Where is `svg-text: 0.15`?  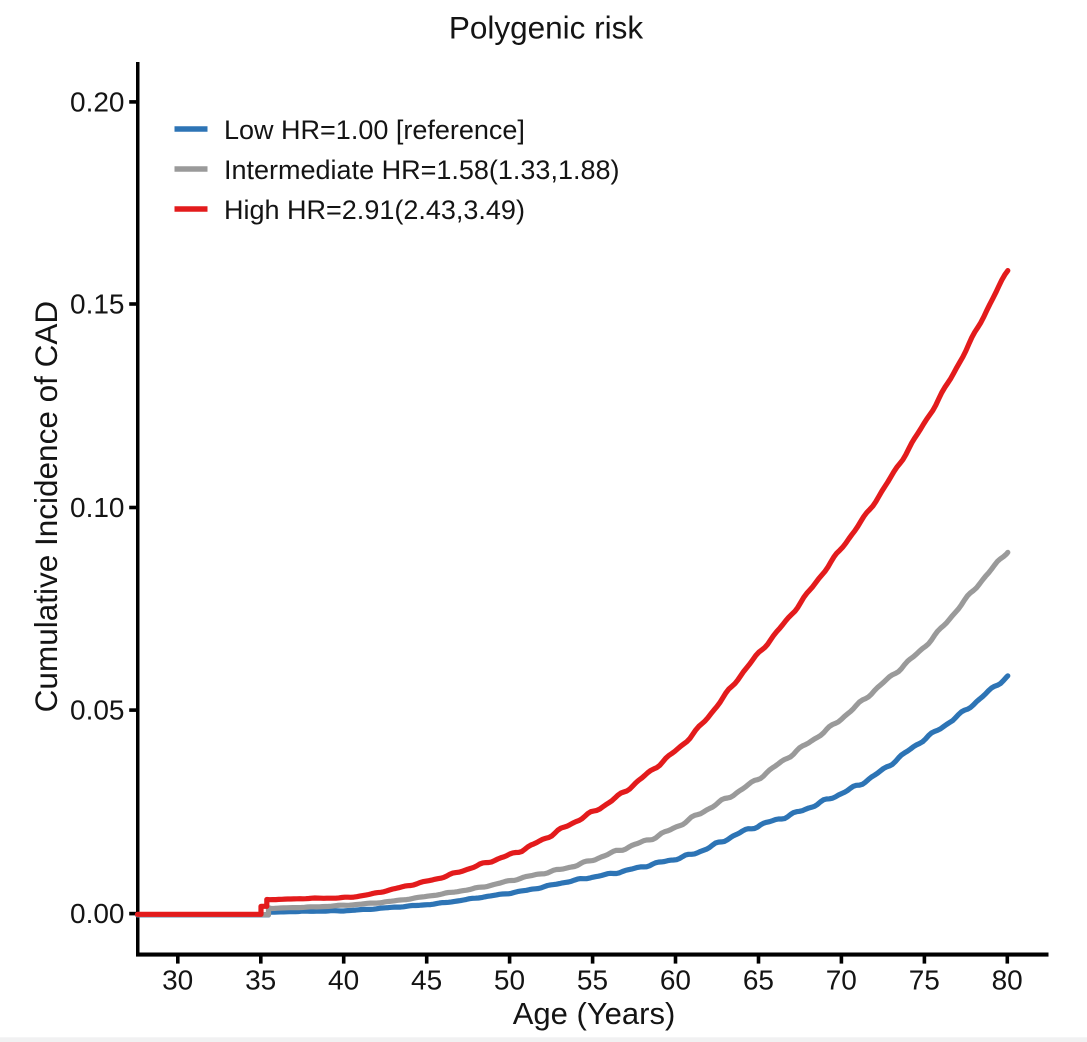
svg-text: 0.15 is located at coordinates (97, 303).